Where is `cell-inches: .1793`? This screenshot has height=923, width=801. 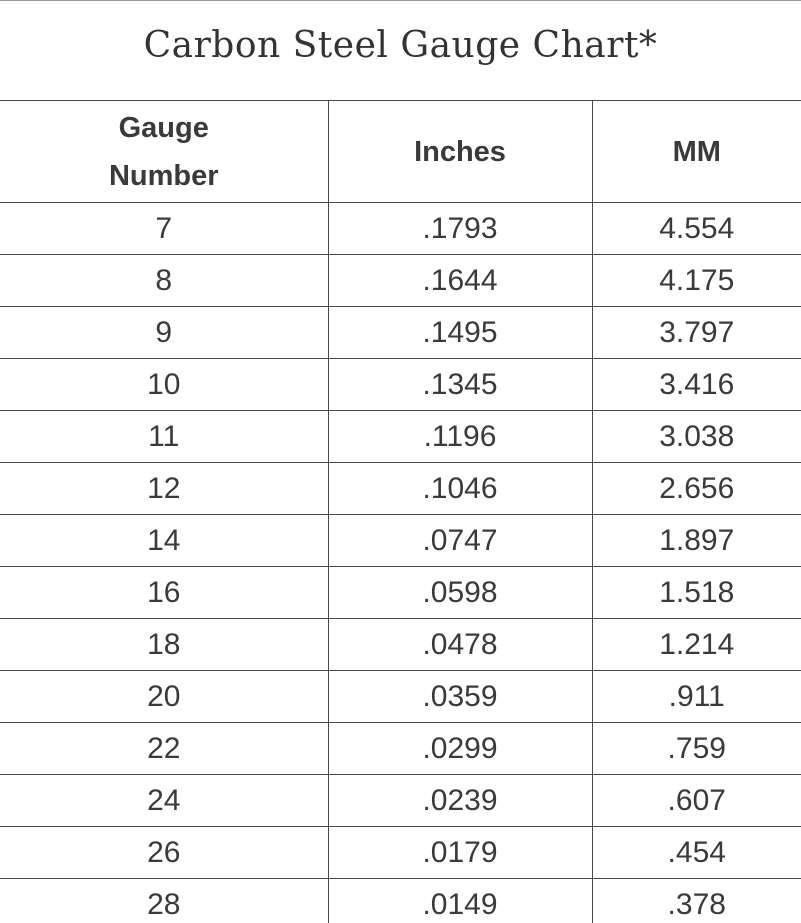 cell-inches: .1793 is located at coordinates (460, 228).